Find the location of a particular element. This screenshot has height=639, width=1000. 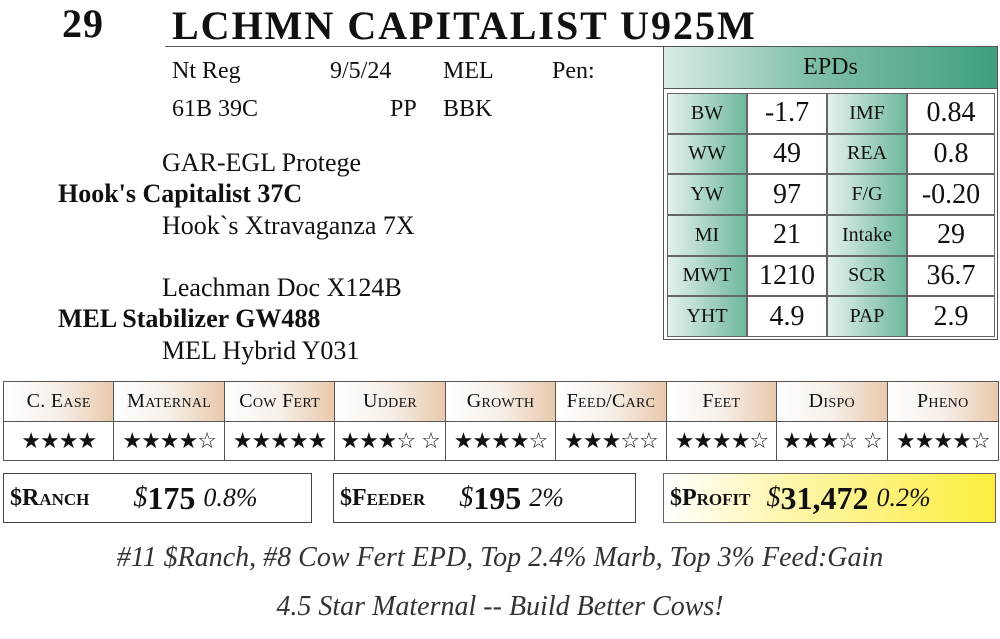

rating-column: Growth ★★★★☆ is located at coordinates (501, 421).